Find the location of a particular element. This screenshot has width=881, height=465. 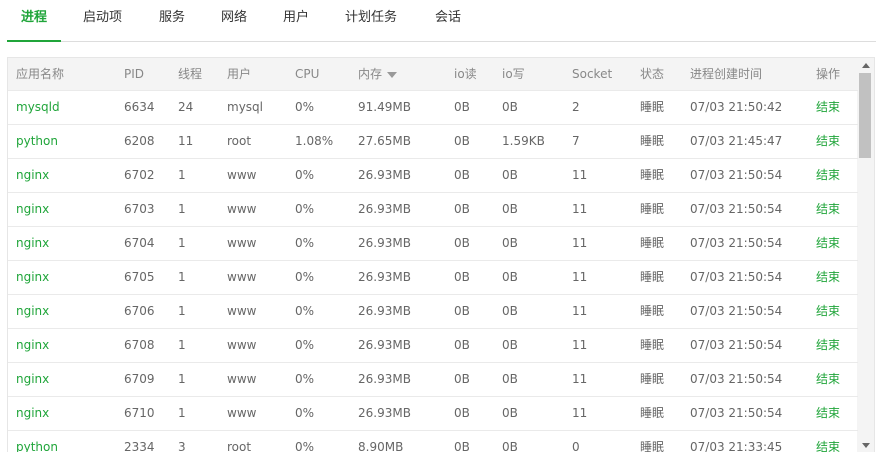

cell: 8.90MB is located at coordinates (381, 446).